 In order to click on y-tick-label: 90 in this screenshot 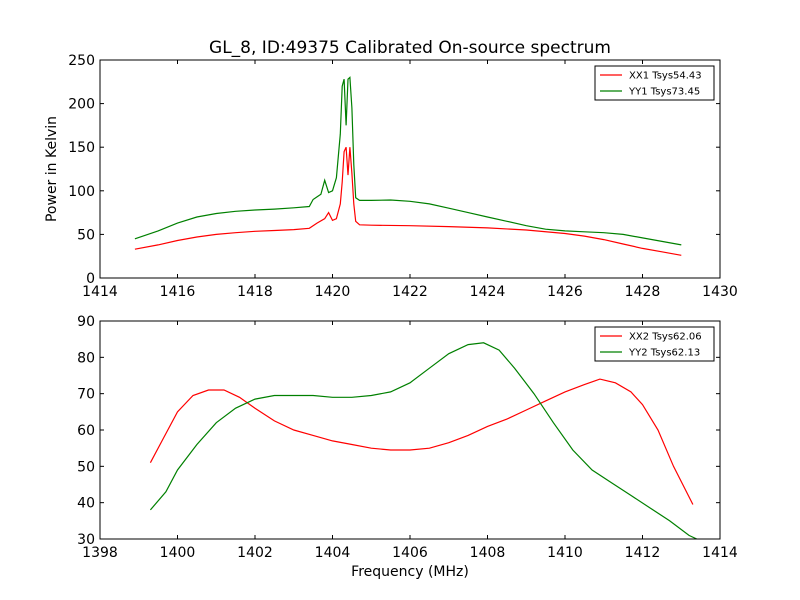, I will do `click(86, 322)`.